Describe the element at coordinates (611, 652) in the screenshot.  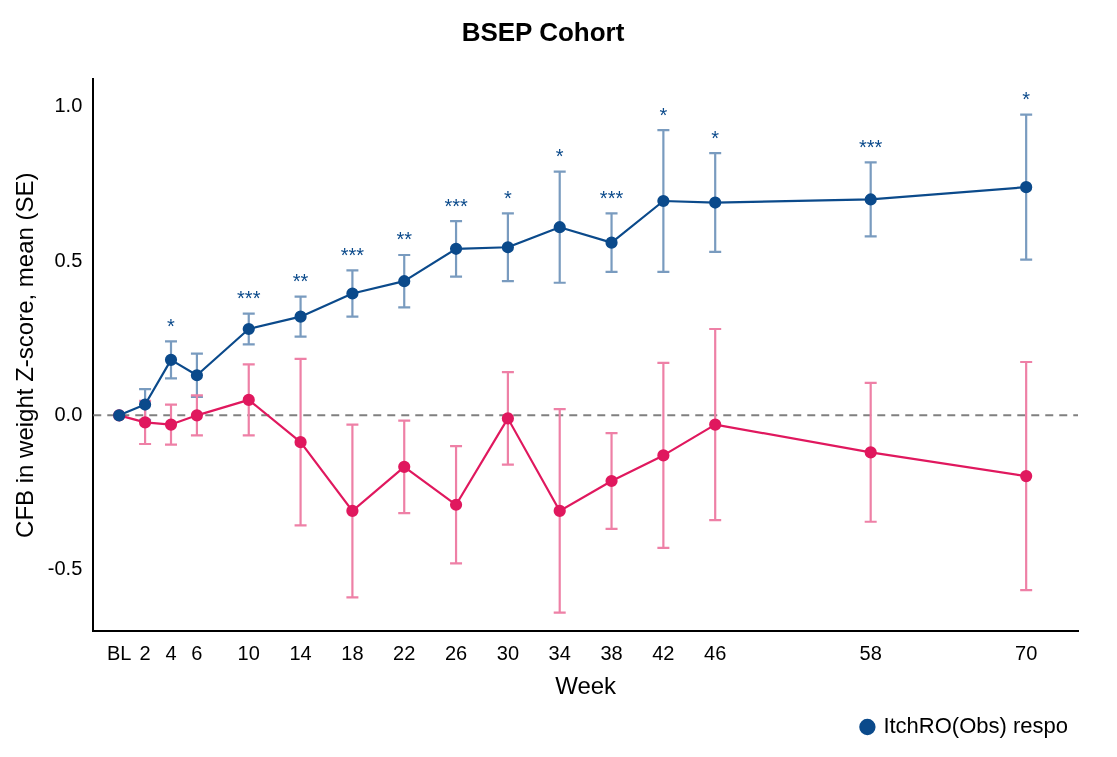
I see `x-tick-label: 38` at that location.